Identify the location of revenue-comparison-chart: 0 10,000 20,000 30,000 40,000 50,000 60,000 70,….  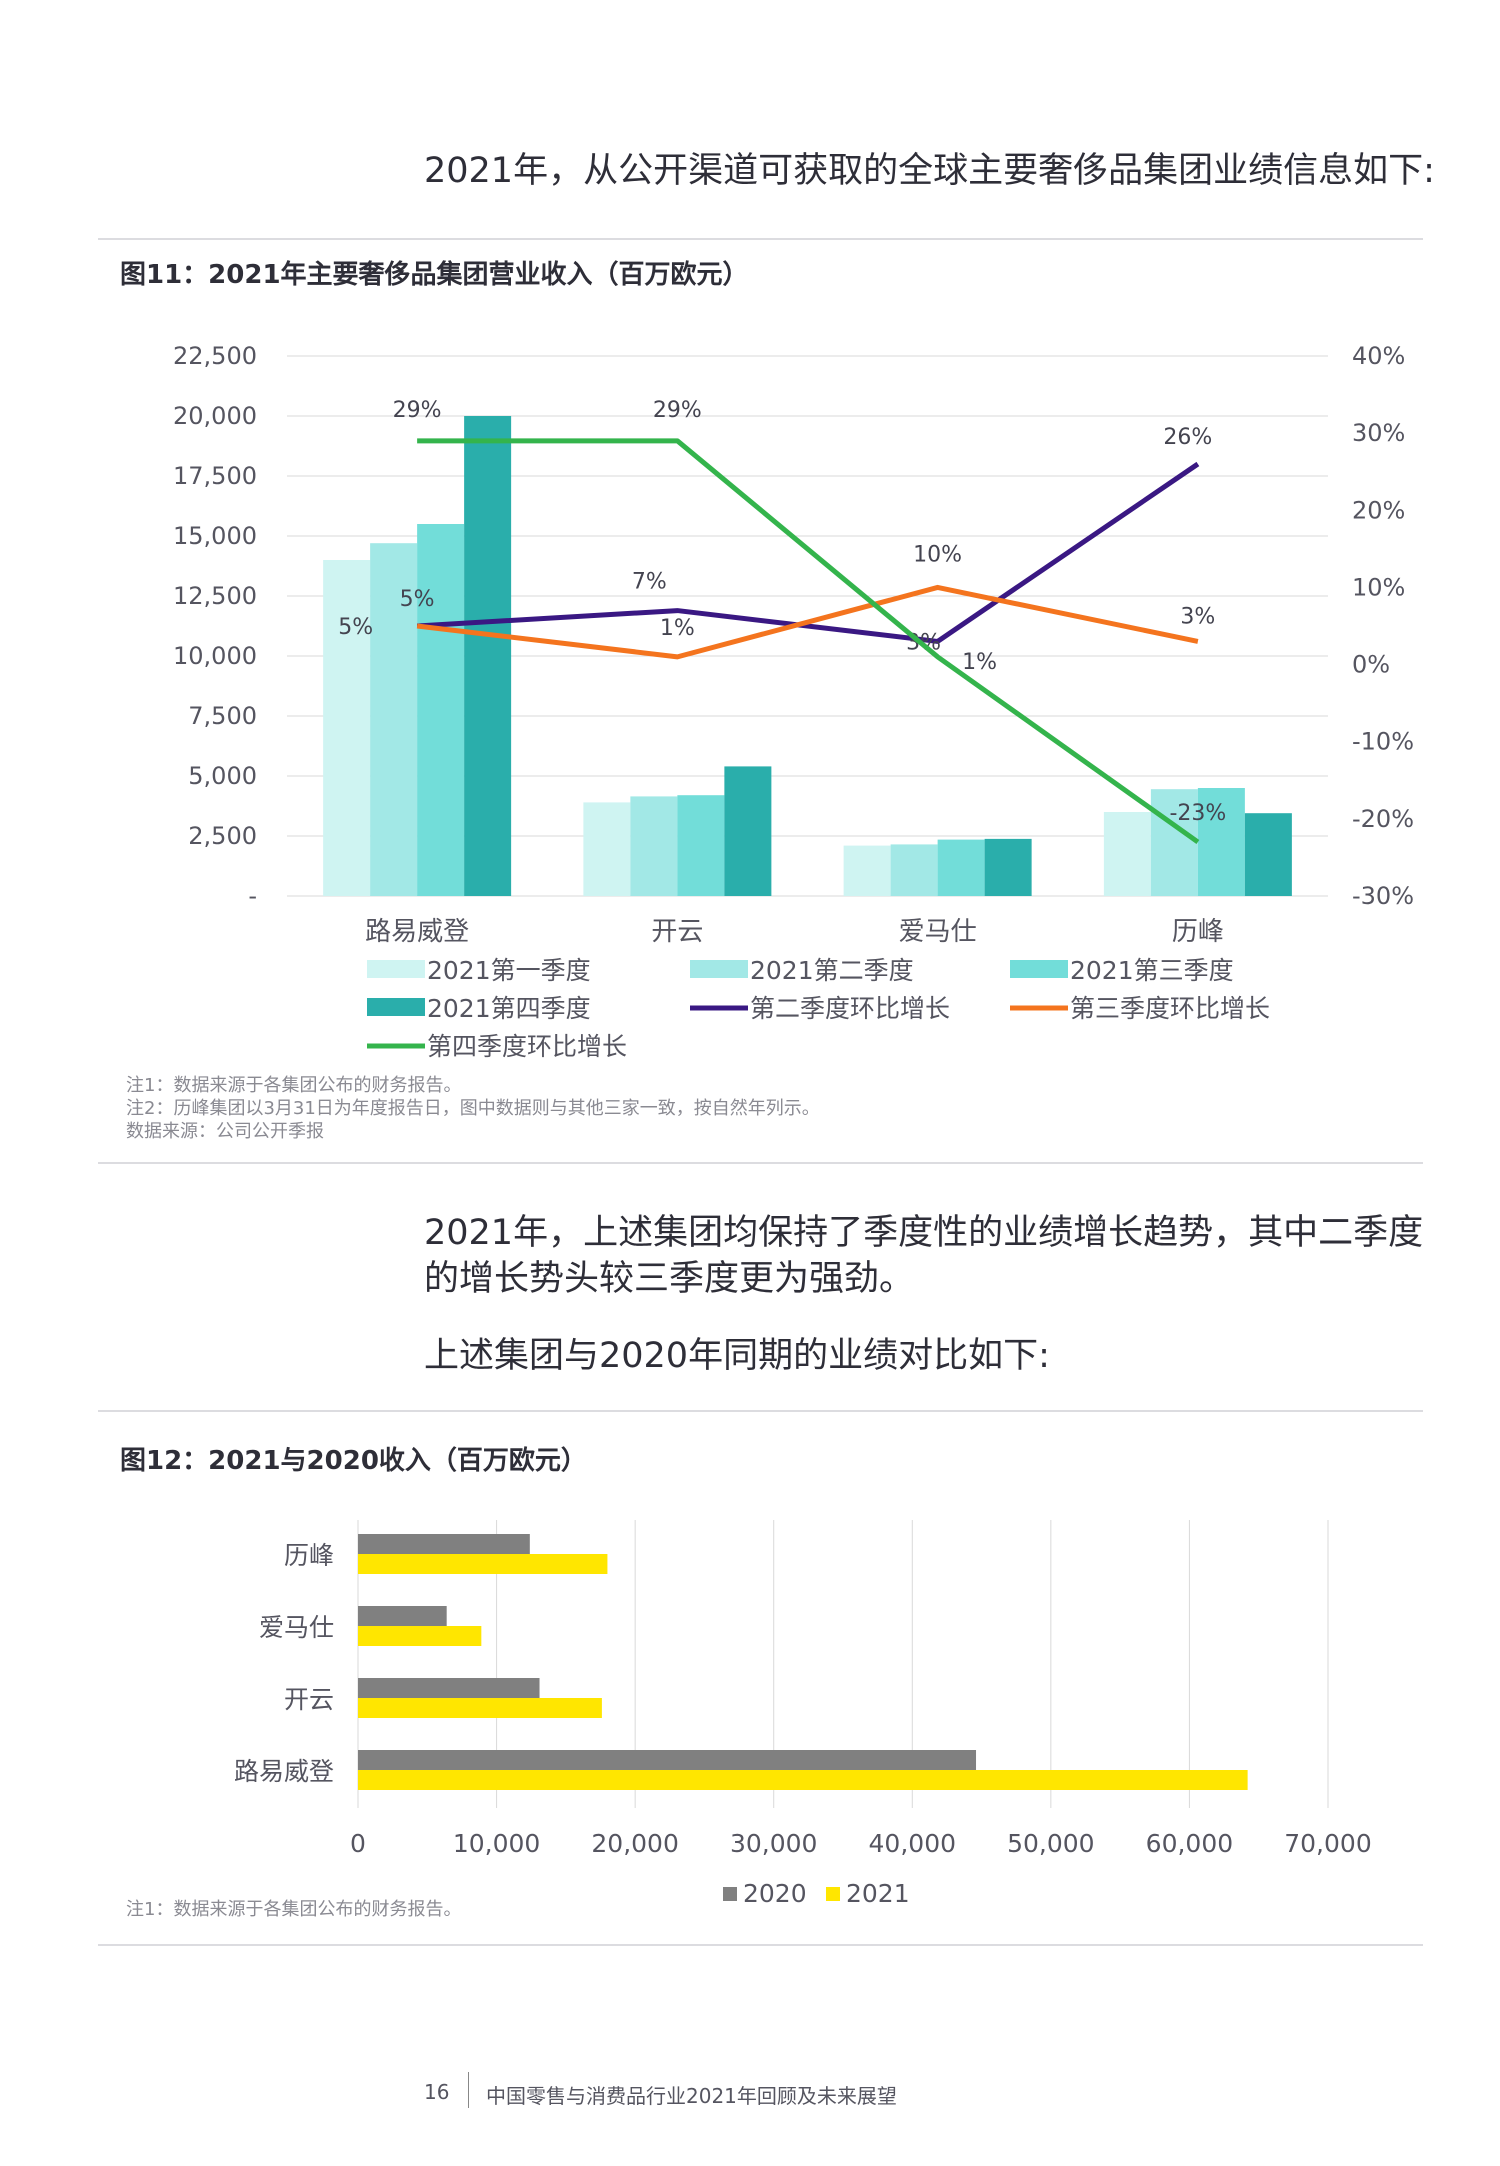
(803, 1714).